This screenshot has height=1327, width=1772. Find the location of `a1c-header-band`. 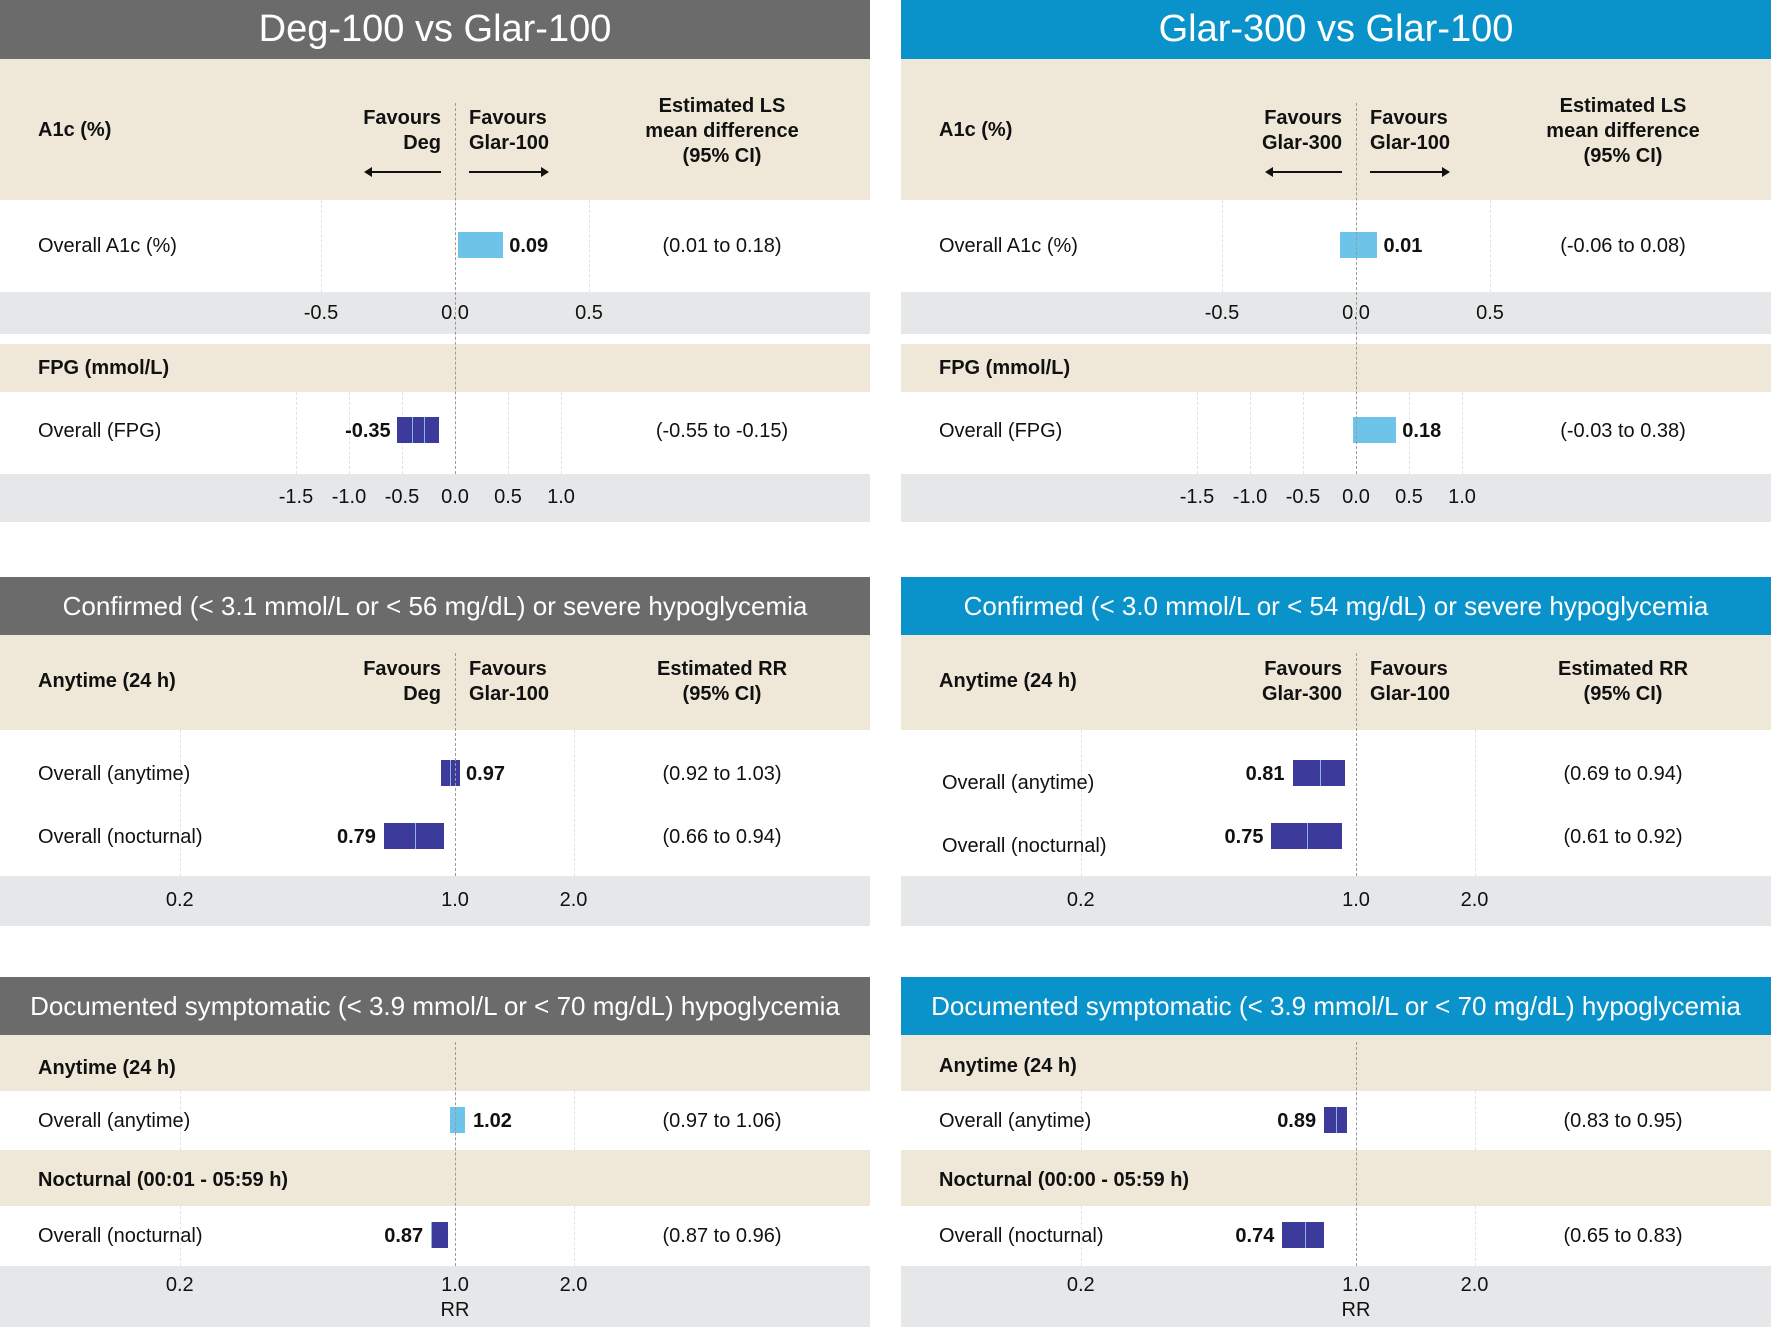

a1c-header-band is located at coordinates (1336, 129).